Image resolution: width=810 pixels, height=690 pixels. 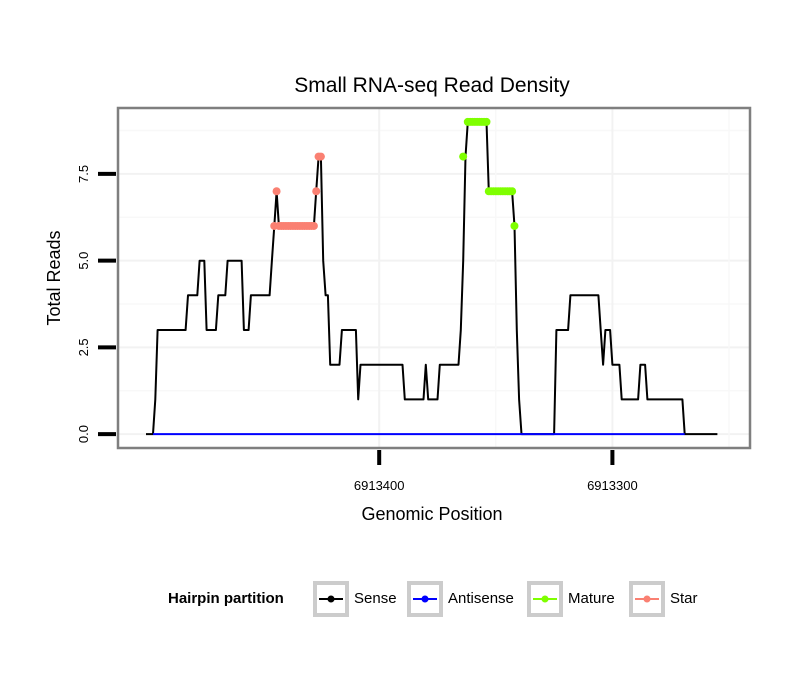 What do you see at coordinates (481, 598) in the screenshot?
I see `legend-label: Antisense` at bounding box center [481, 598].